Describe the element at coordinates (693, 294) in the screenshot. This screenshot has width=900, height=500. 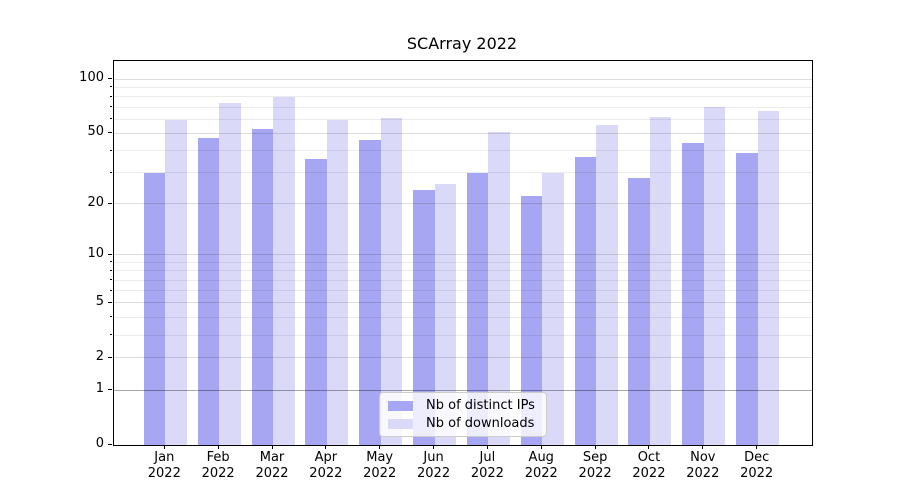
I see `bar-distinct-ips-nov` at that location.